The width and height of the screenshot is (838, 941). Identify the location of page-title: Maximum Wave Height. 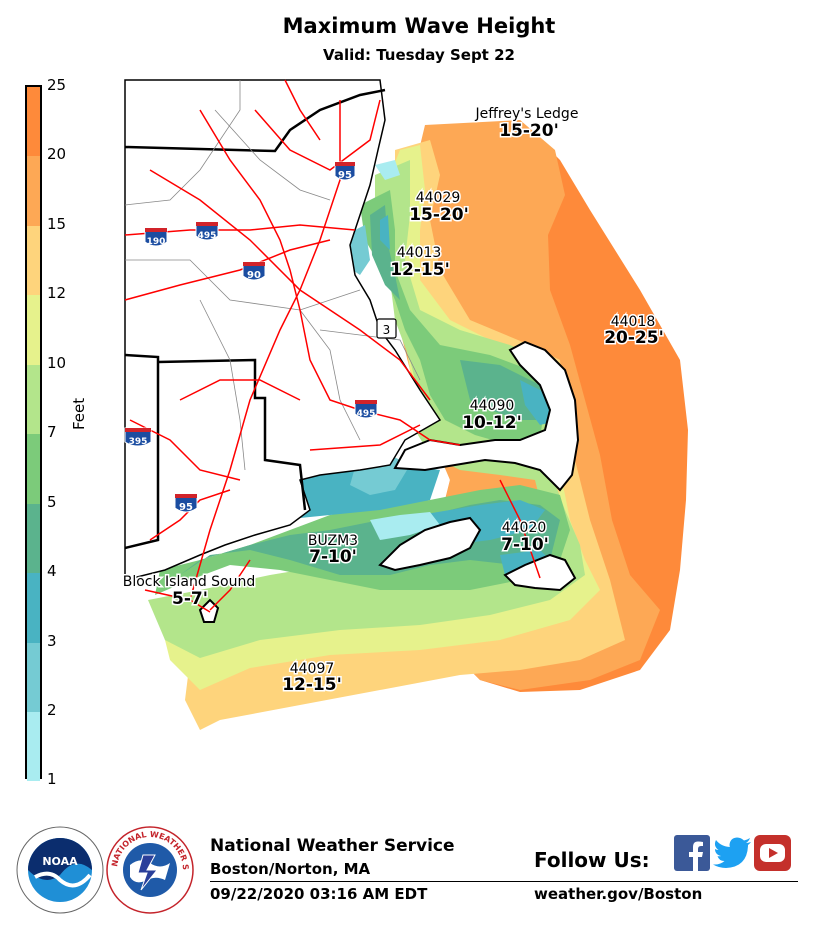
(419, 26).